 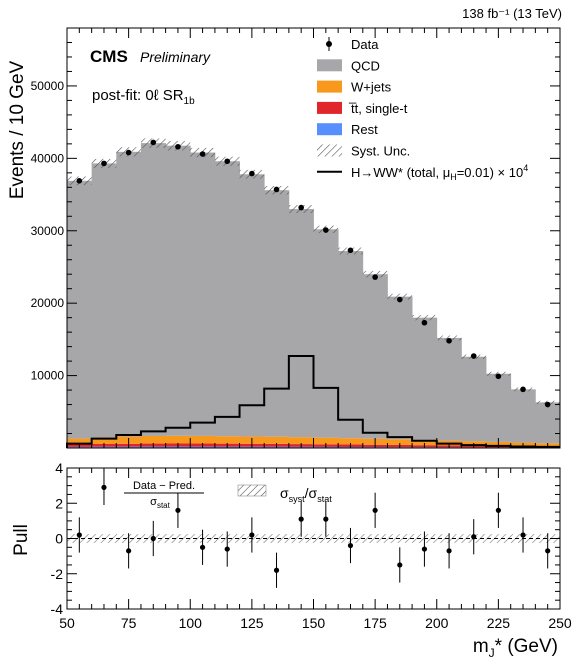 What do you see at coordinates (437, 623) in the screenshot?
I see `x-tick-label-200: 200` at bounding box center [437, 623].